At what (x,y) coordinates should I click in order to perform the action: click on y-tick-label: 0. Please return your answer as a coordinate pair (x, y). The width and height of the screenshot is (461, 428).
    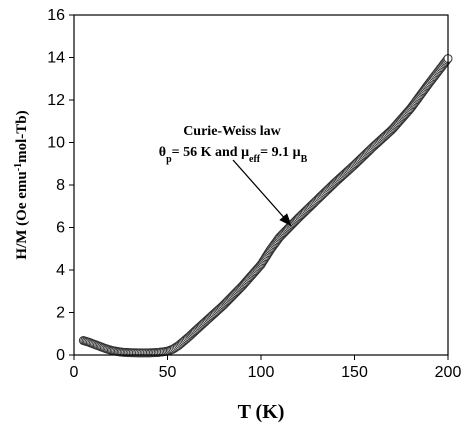
    Looking at the image, I should click on (60, 355).